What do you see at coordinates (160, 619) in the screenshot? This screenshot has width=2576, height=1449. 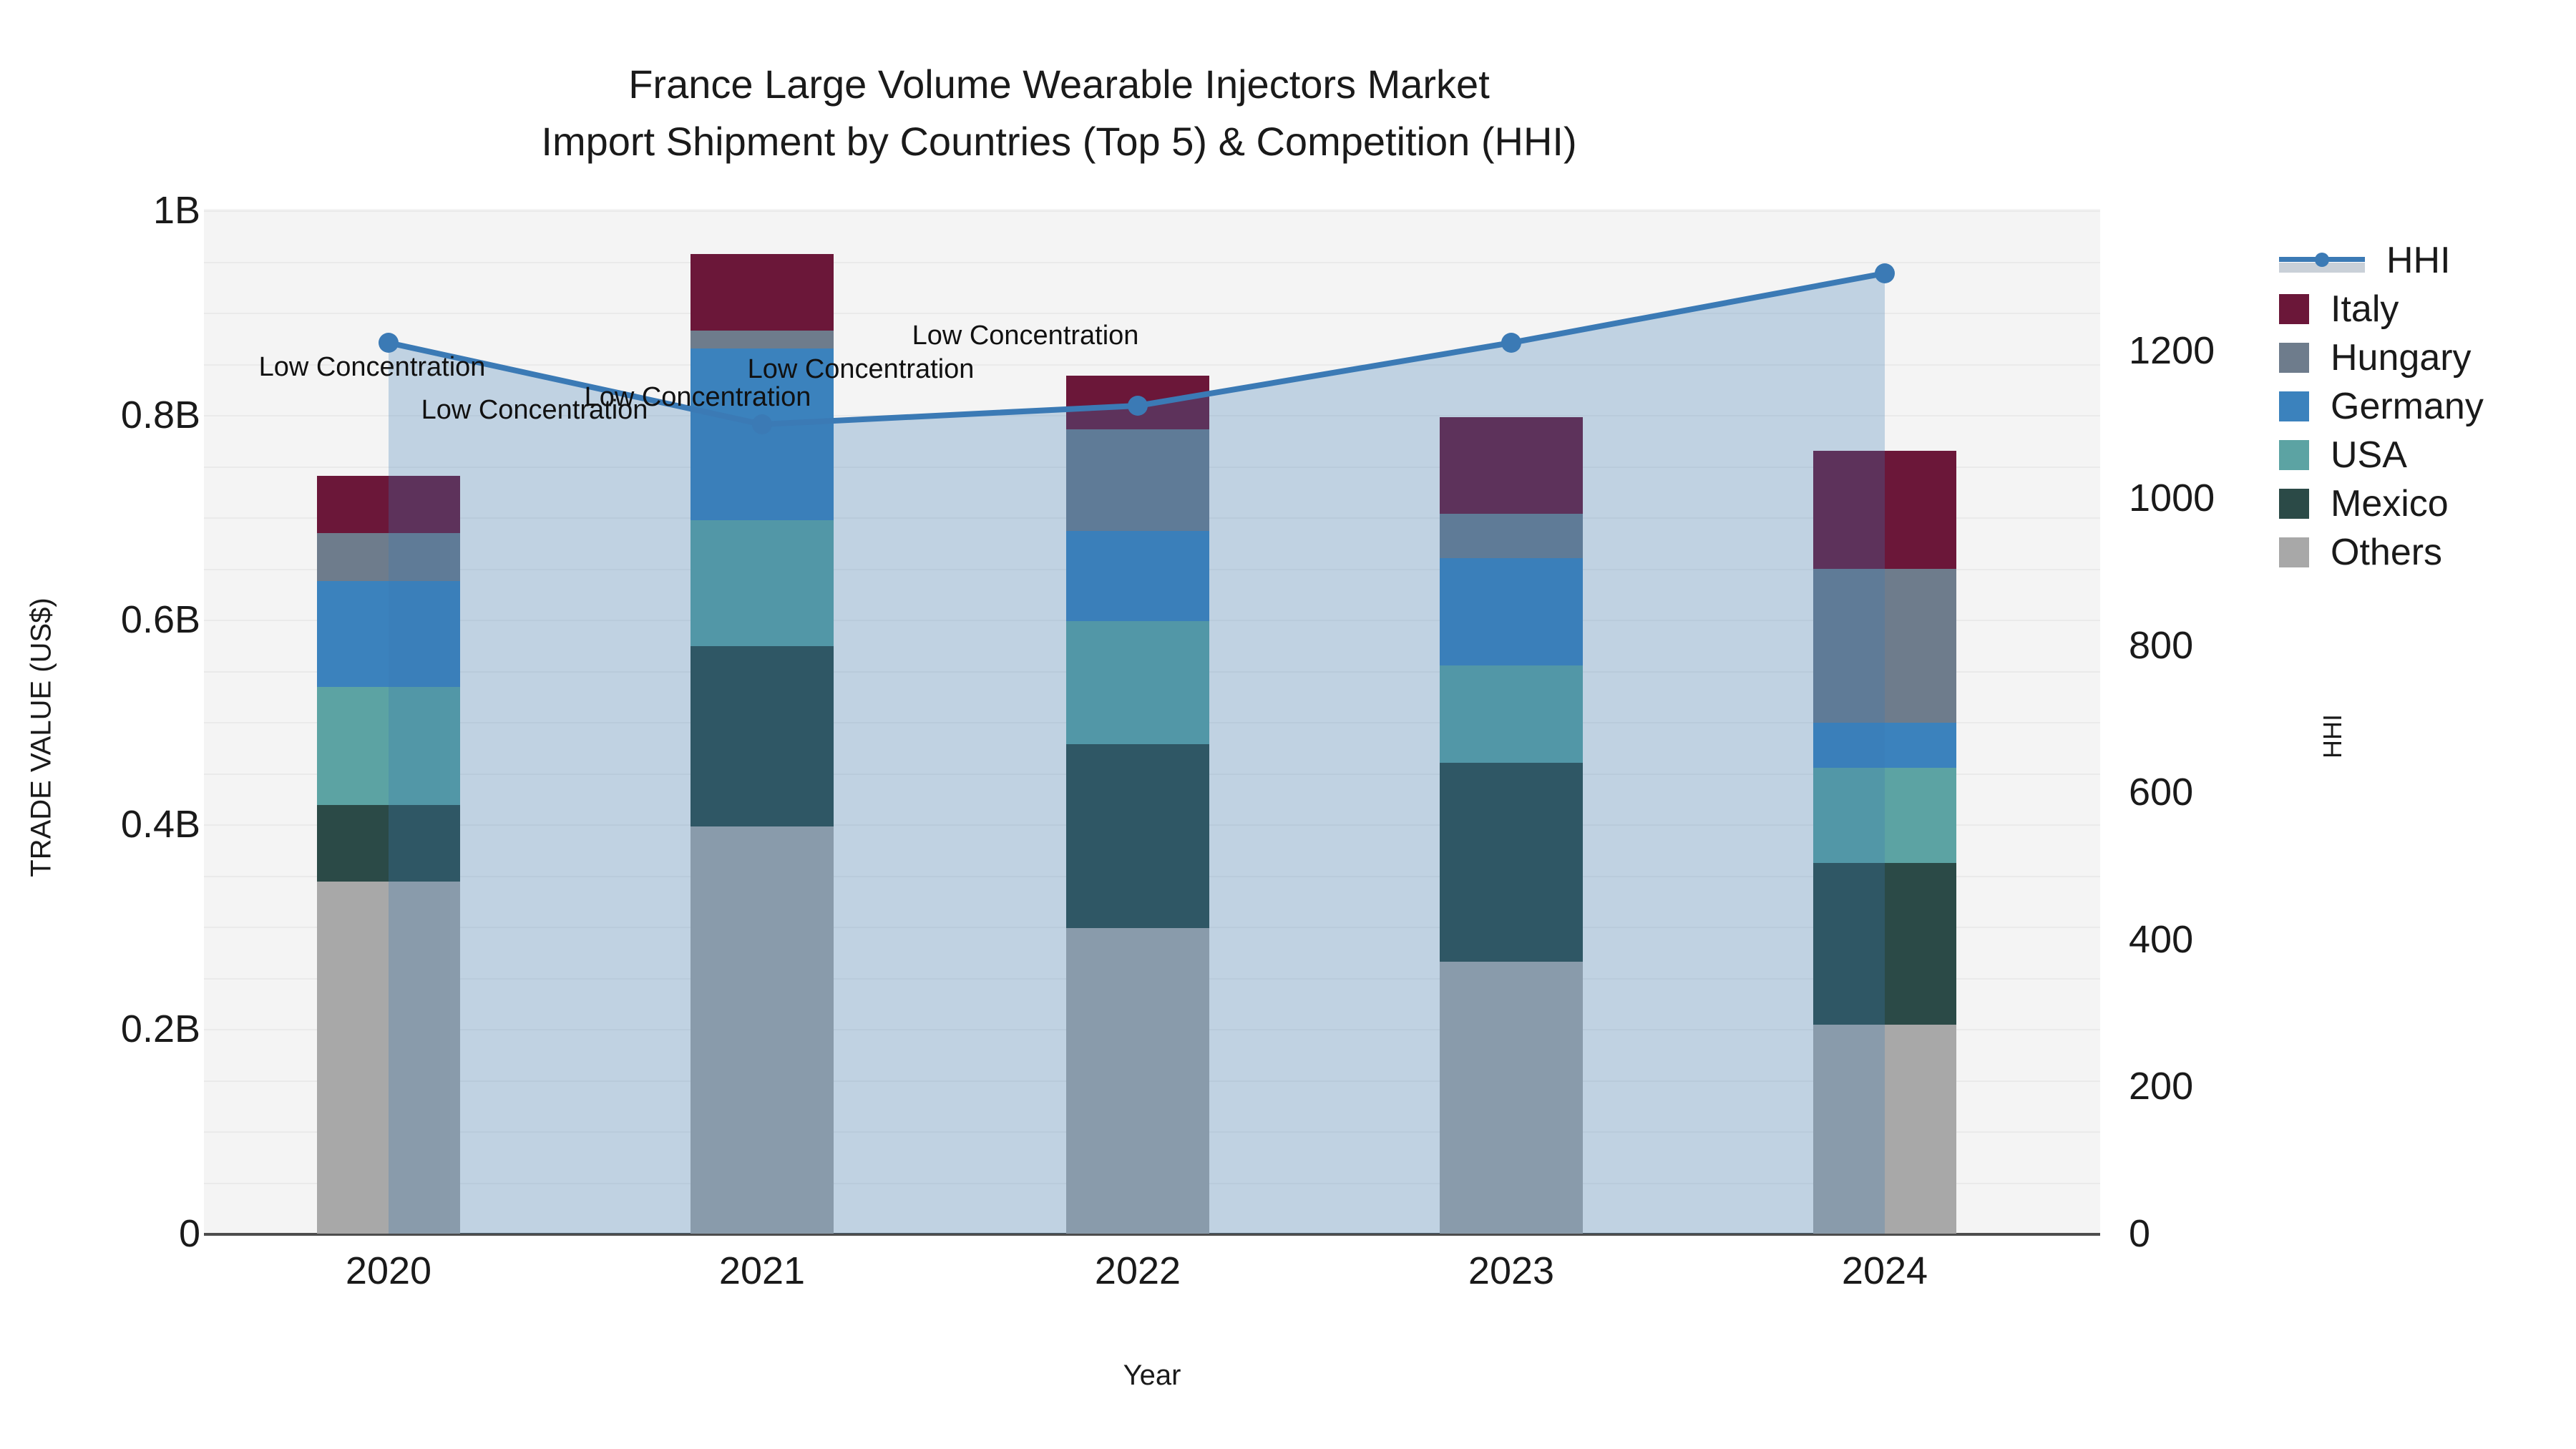 I see `y-axis-tick-label: 0.6B` at bounding box center [160, 619].